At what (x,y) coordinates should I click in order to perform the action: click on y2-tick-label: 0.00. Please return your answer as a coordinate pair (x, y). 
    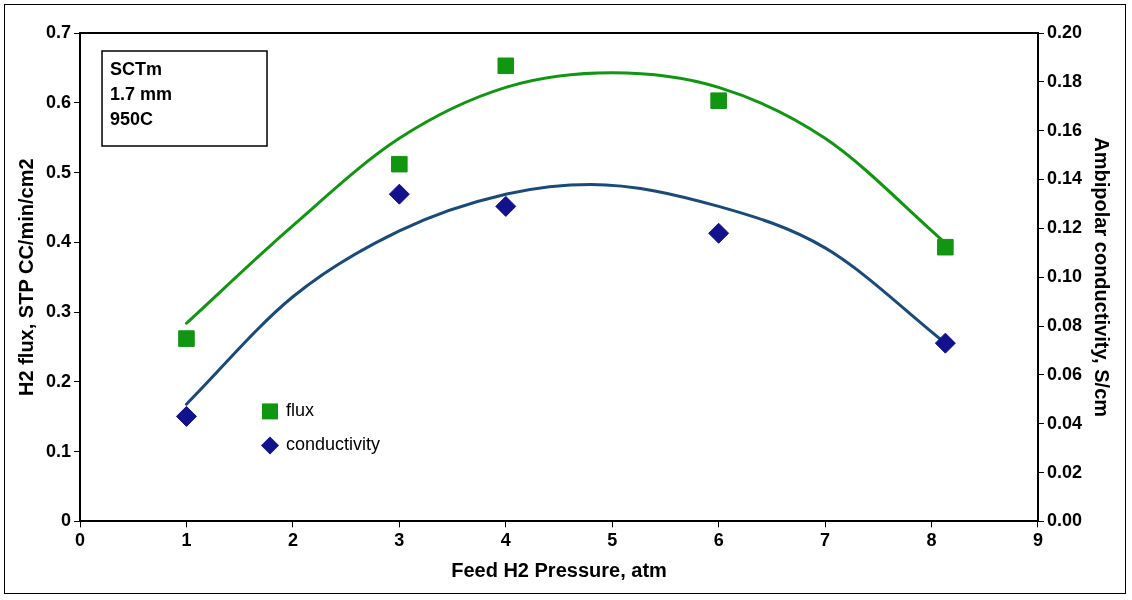
    Looking at the image, I should click on (1064, 520).